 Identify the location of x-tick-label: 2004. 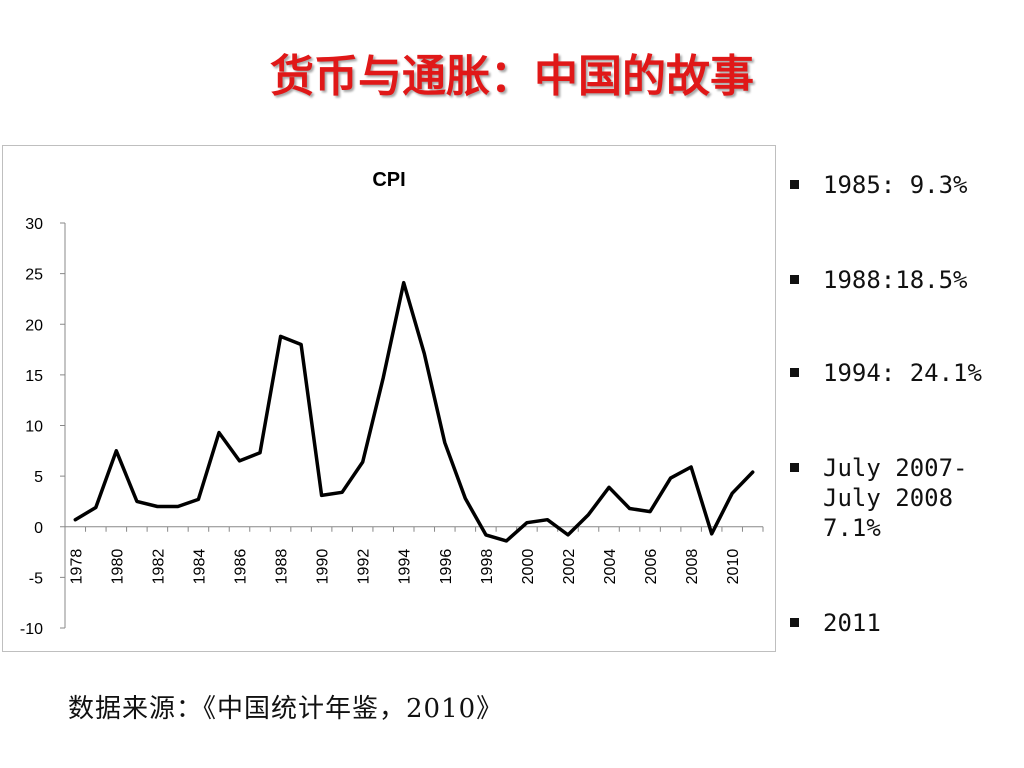
(610, 567).